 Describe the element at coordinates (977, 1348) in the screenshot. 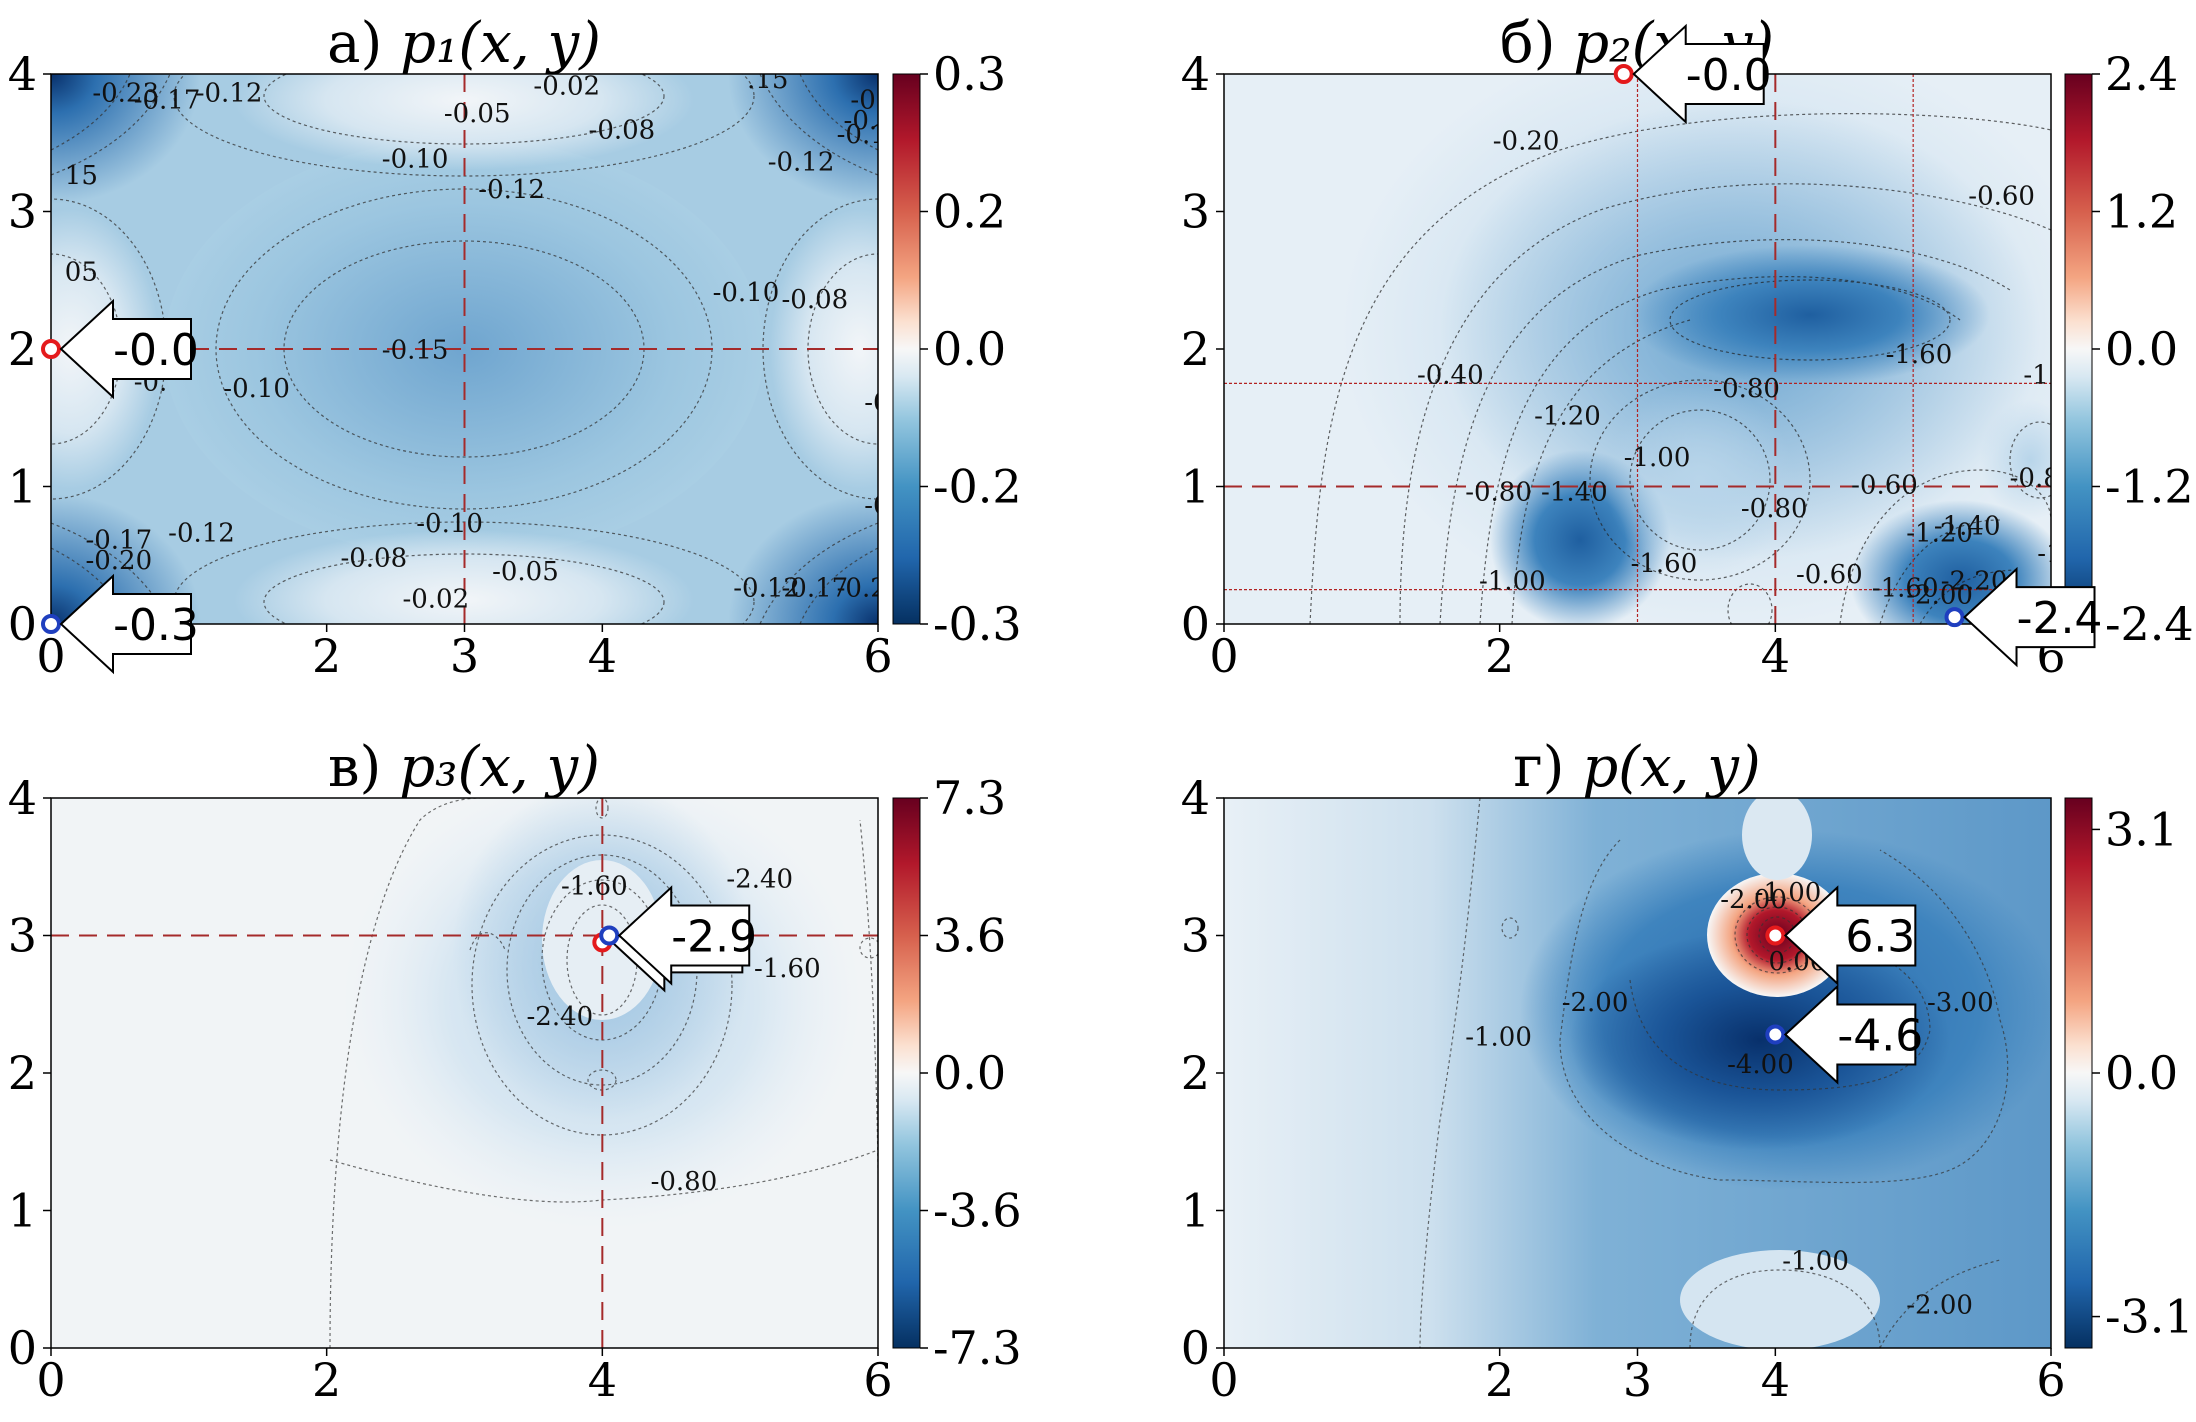

I see `panel-c-colorbar-tick-label: -7.3` at that location.